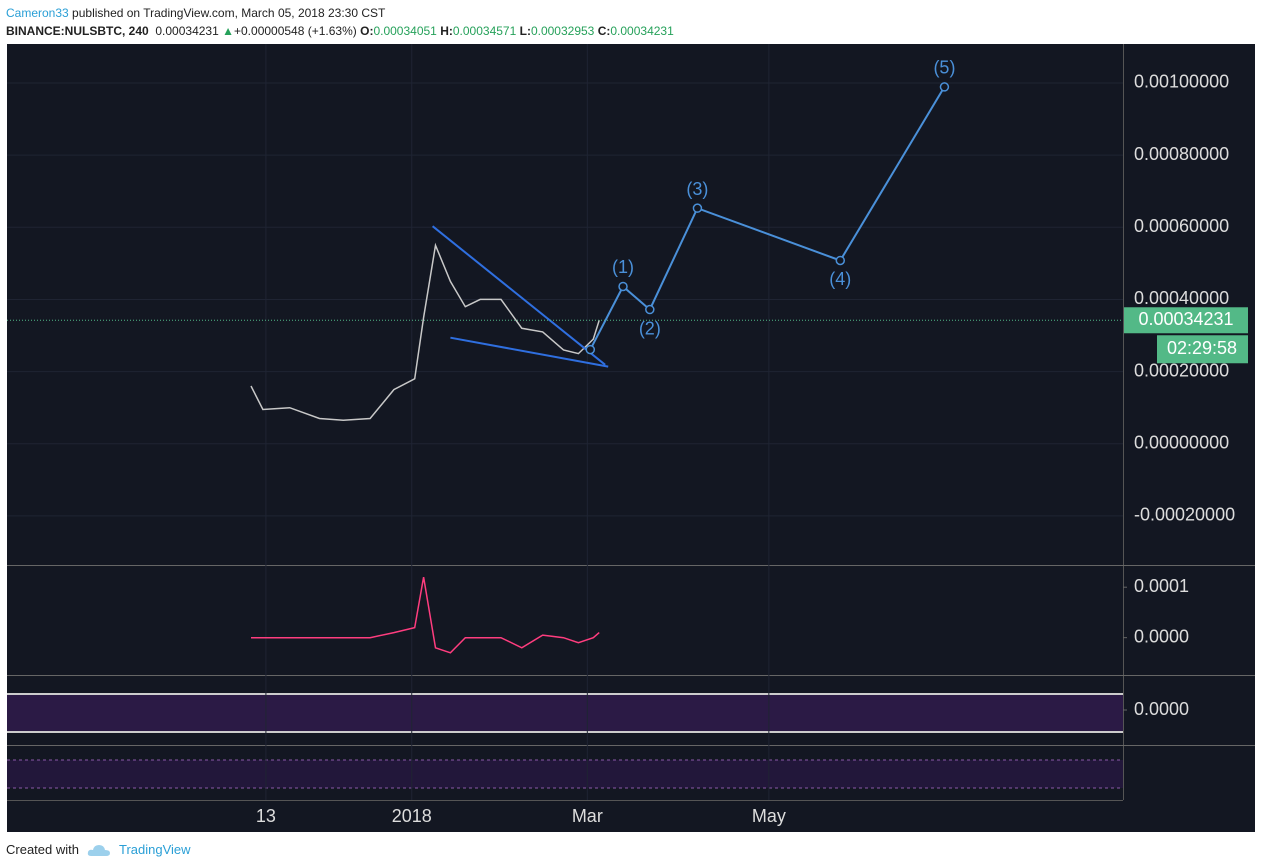 This screenshot has height=868, width=1261. Describe the element at coordinates (769, 816) in the screenshot. I see `x-tick-label: May` at that location.